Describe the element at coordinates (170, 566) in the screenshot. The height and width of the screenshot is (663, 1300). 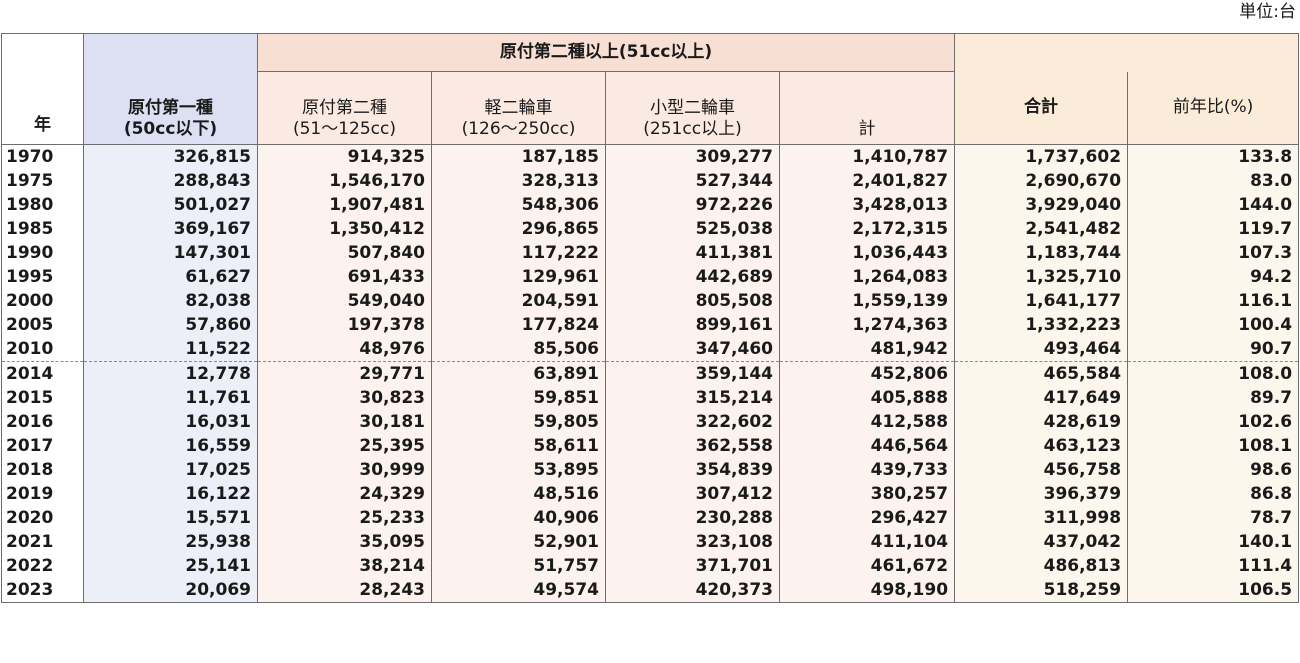
I see `cell-moped-class1: 25,141` at that location.